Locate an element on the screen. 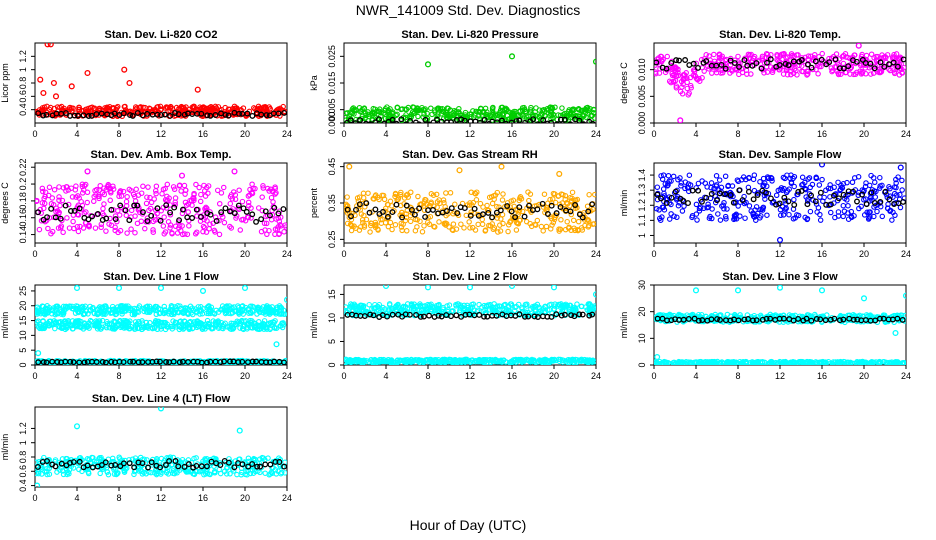 The width and height of the screenshot is (936, 540). y-axis-label: ml/min is located at coordinates (624, 325).